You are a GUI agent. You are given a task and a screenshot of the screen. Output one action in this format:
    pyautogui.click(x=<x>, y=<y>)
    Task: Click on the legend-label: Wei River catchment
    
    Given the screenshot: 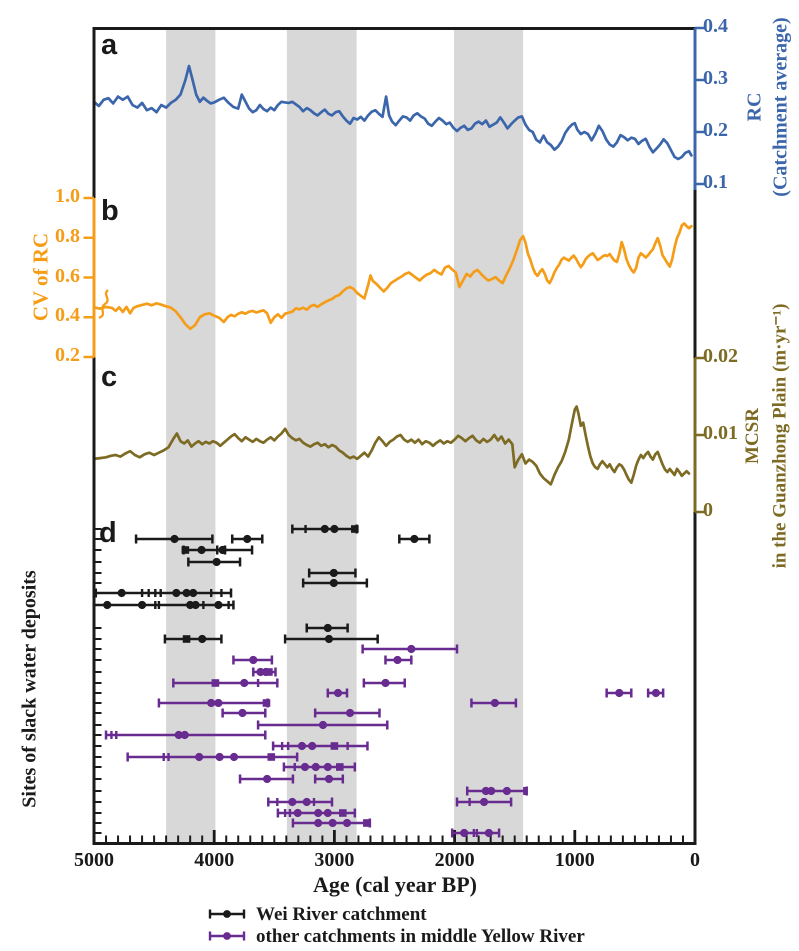 What is the action you would take?
    pyautogui.click(x=341, y=914)
    